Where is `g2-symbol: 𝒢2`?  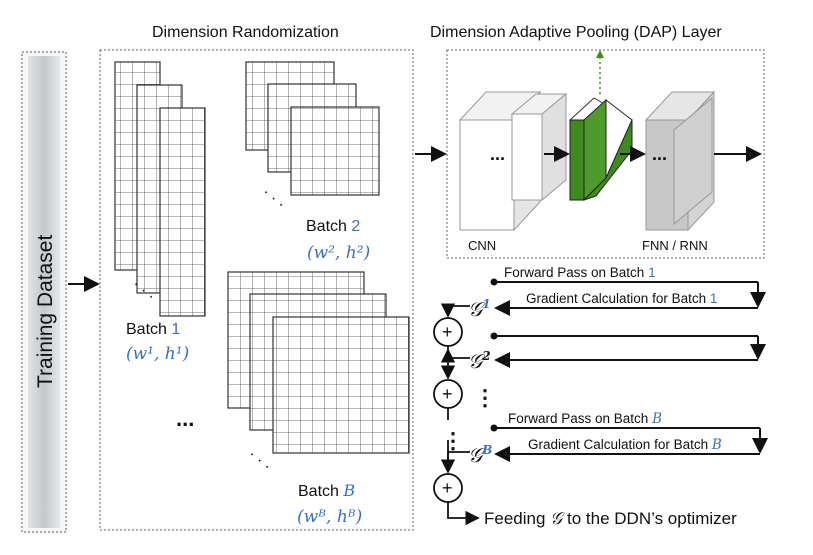
g2-symbol: 𝒢2 is located at coordinates (479, 361).